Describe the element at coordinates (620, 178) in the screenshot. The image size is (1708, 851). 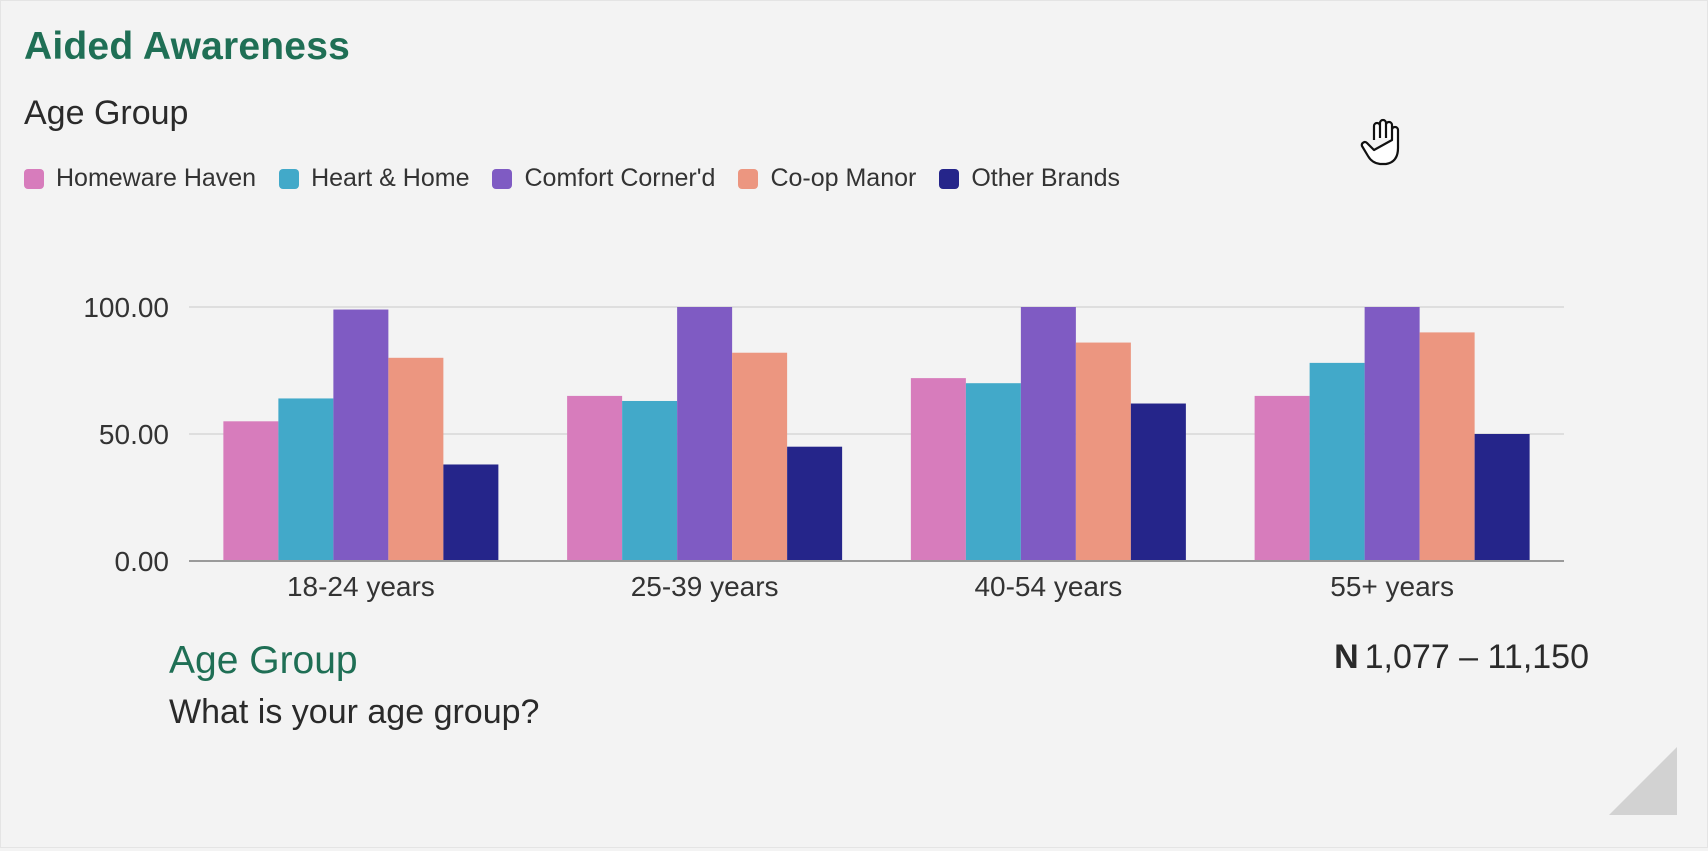
I see `legend-label: Comfort Corner'd` at that location.